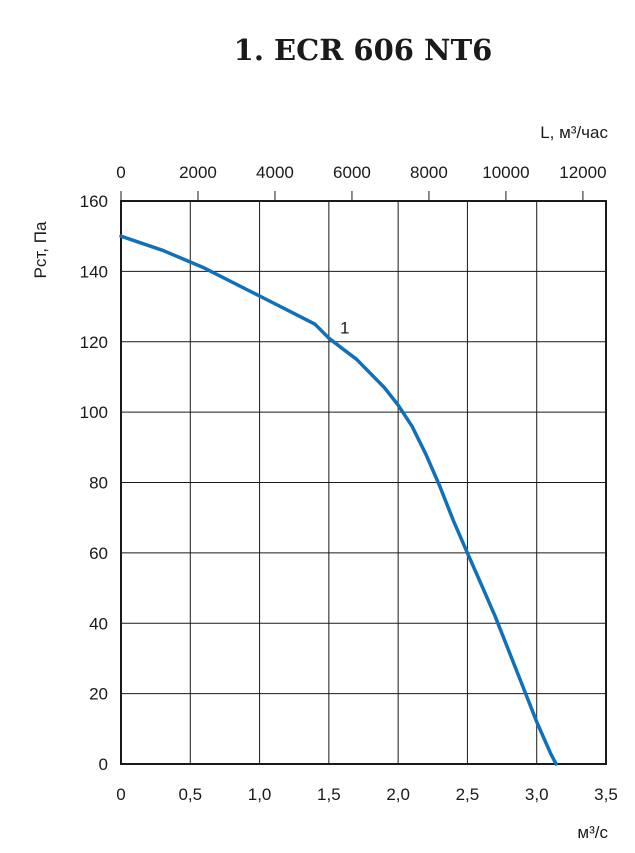  Describe the element at coordinates (260, 794) in the screenshot. I see `x-tick-label: 1,0` at that location.